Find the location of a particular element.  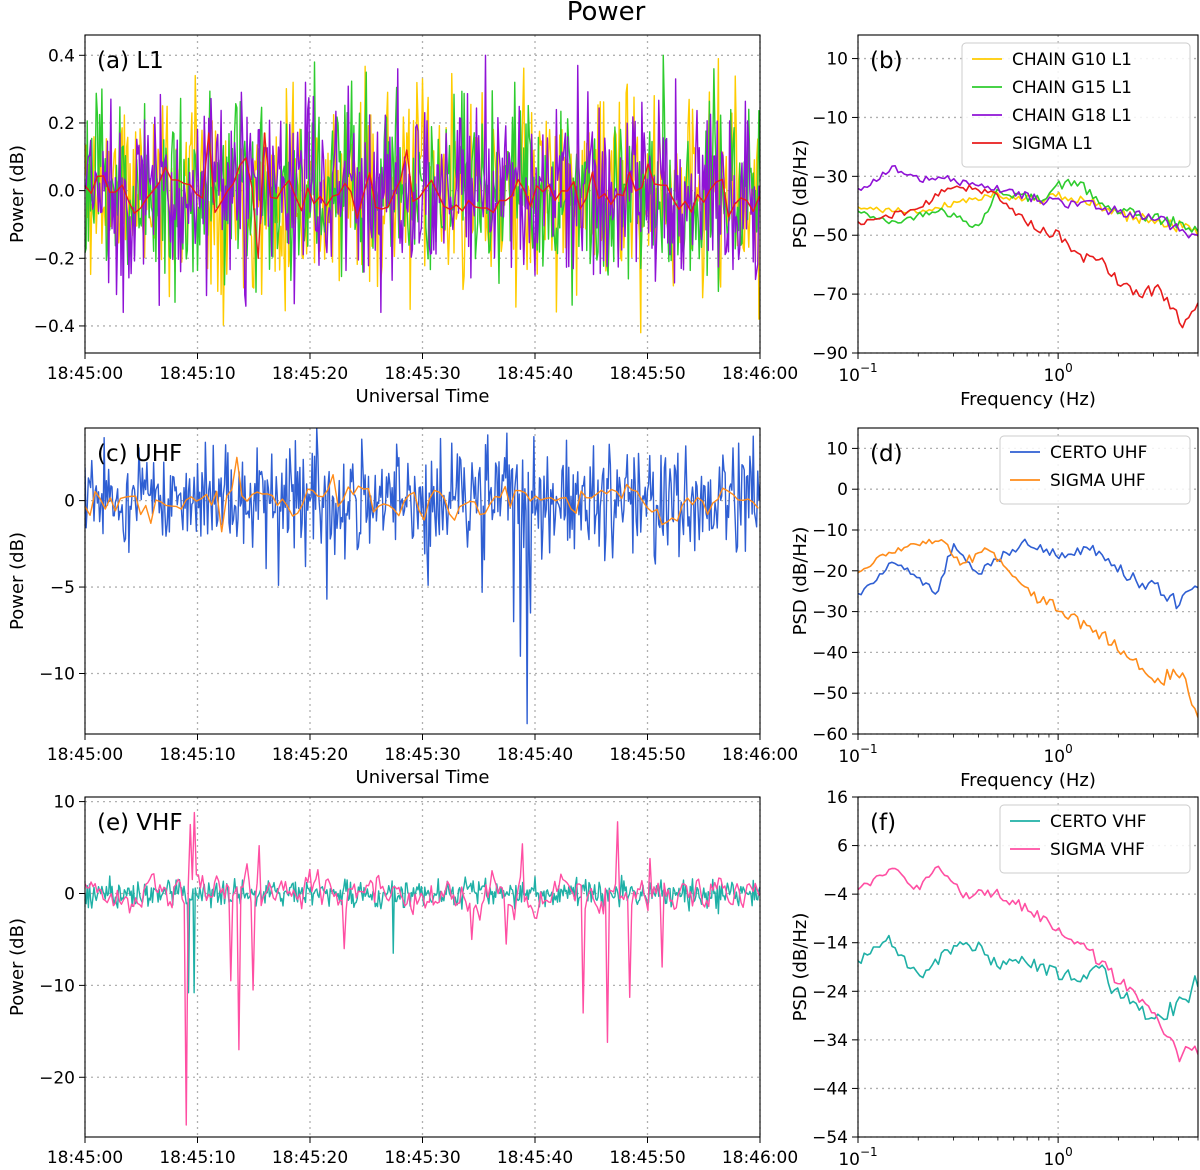

legend: CERTO UHF SIGMA UHF is located at coordinates (1095, 470).